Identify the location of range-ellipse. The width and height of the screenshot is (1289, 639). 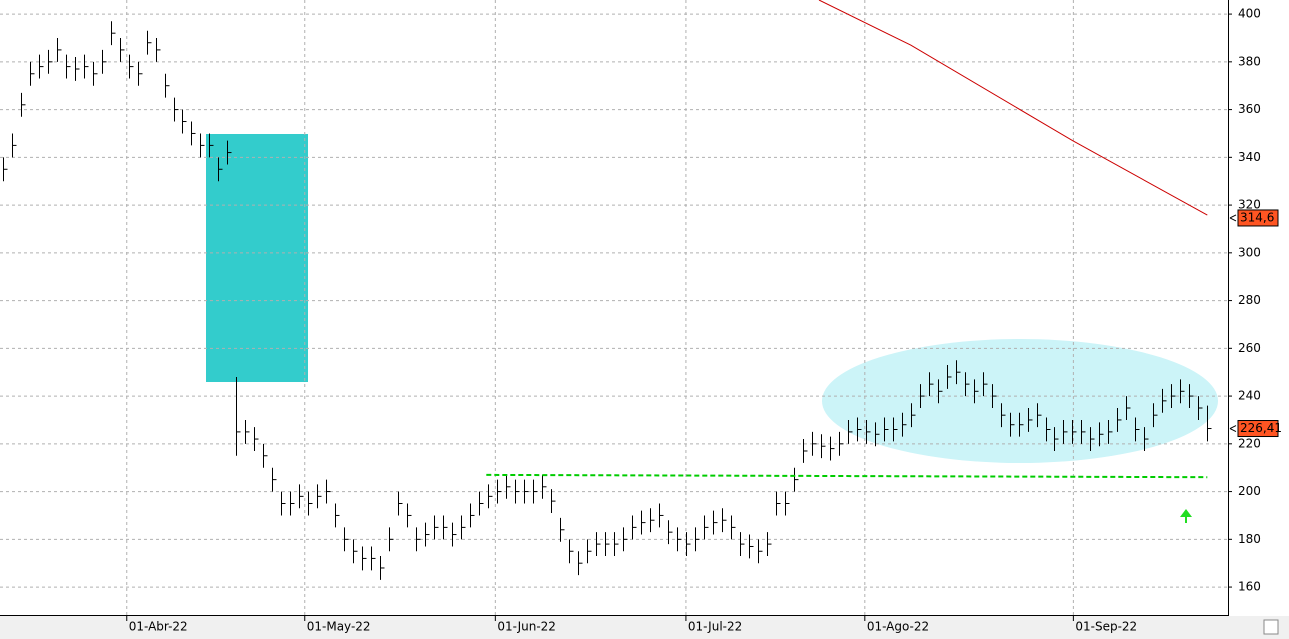
(1020, 401).